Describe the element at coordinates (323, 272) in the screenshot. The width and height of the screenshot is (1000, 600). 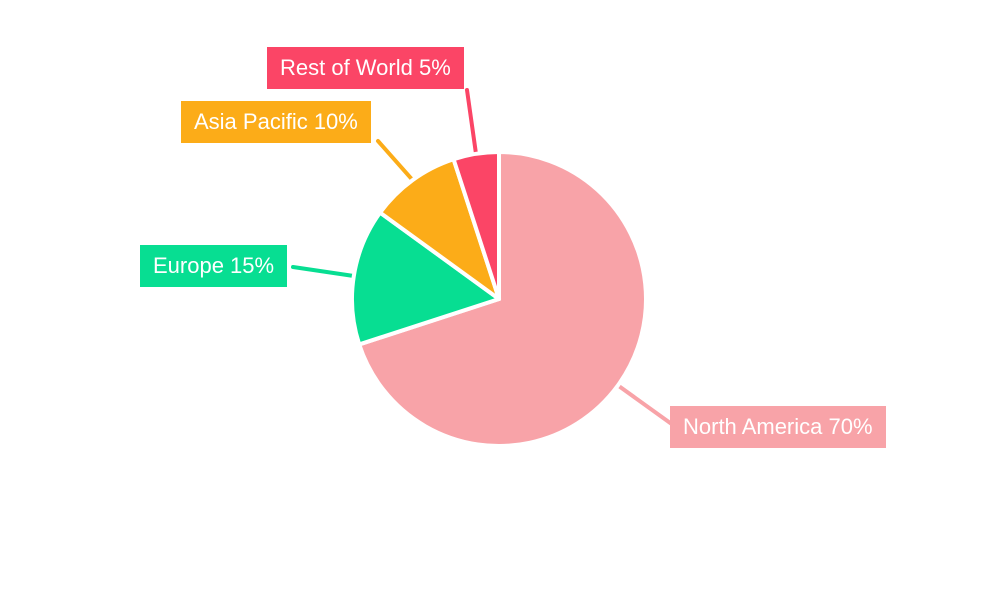
I see `leader-line-europe` at that location.